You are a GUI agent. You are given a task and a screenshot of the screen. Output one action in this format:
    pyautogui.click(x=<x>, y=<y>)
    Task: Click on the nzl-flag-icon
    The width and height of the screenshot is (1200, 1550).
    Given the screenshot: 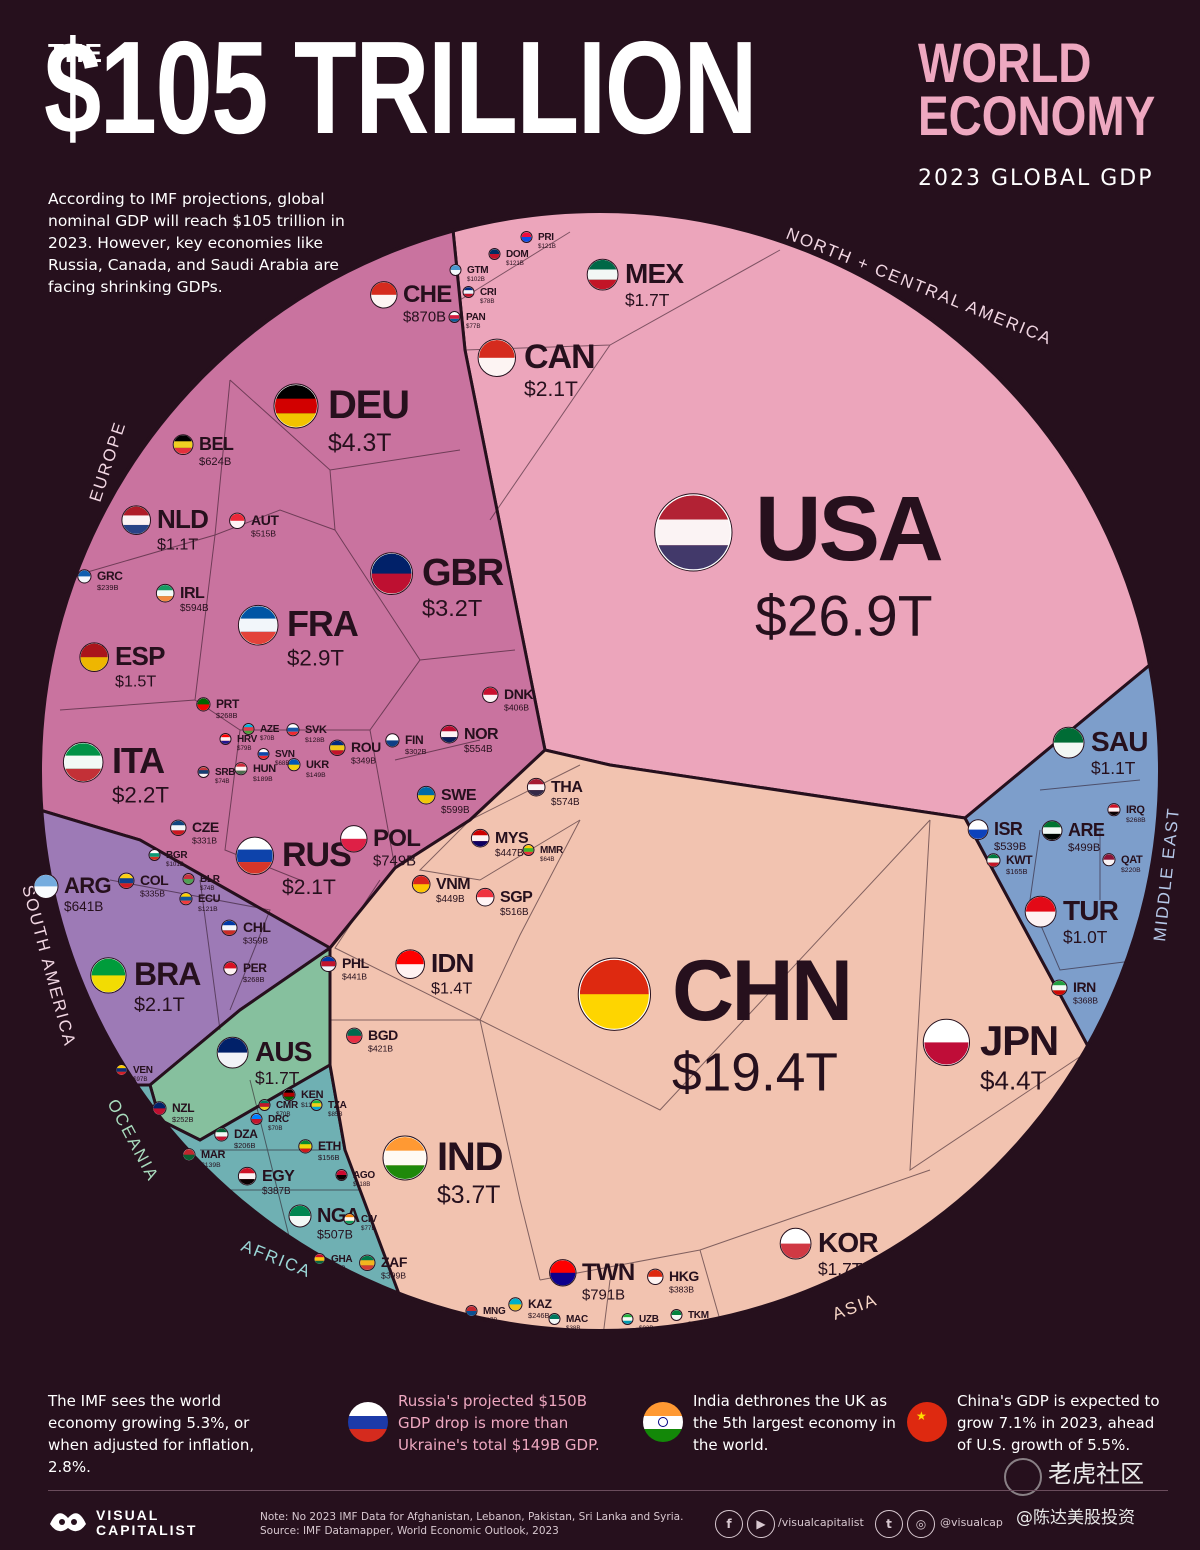 What is the action you would take?
    pyautogui.click(x=159, y=1108)
    